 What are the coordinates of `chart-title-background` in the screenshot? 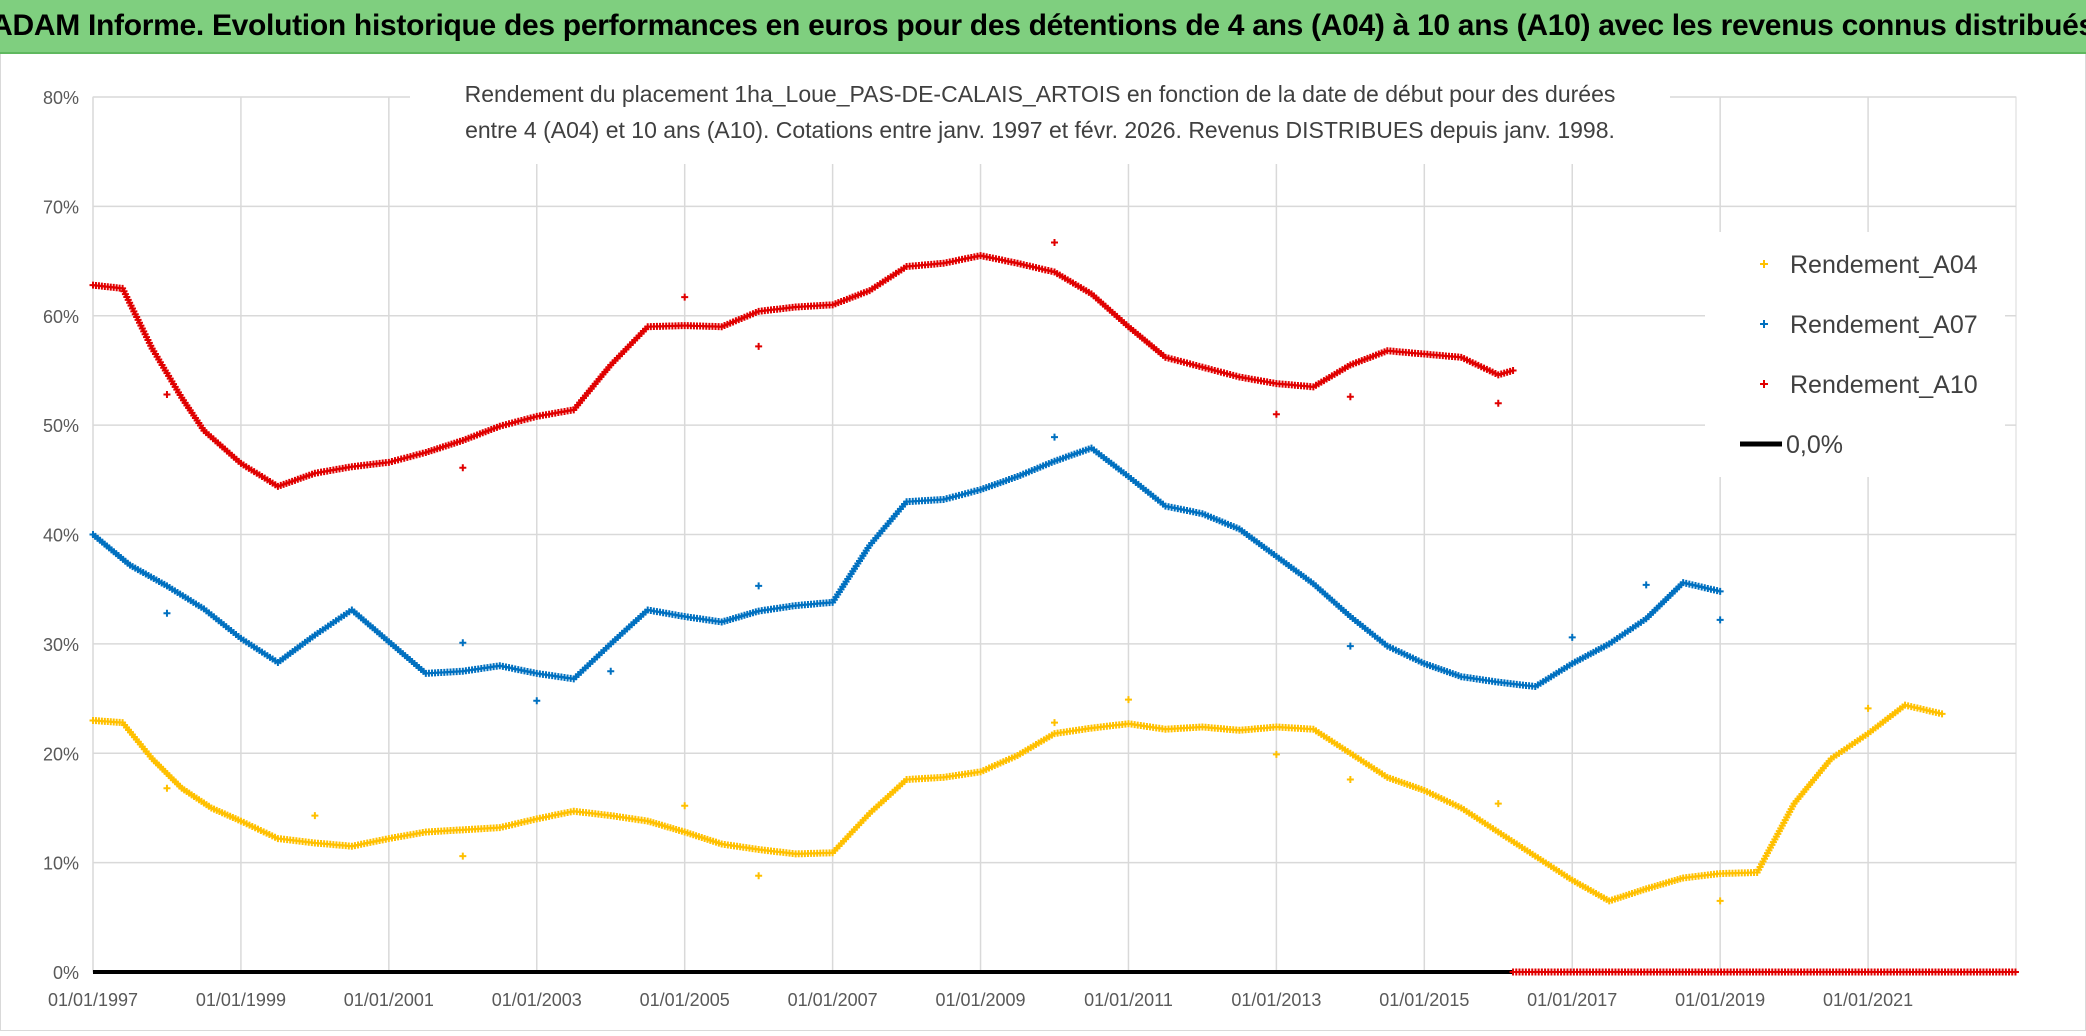 It's located at (1040, 109).